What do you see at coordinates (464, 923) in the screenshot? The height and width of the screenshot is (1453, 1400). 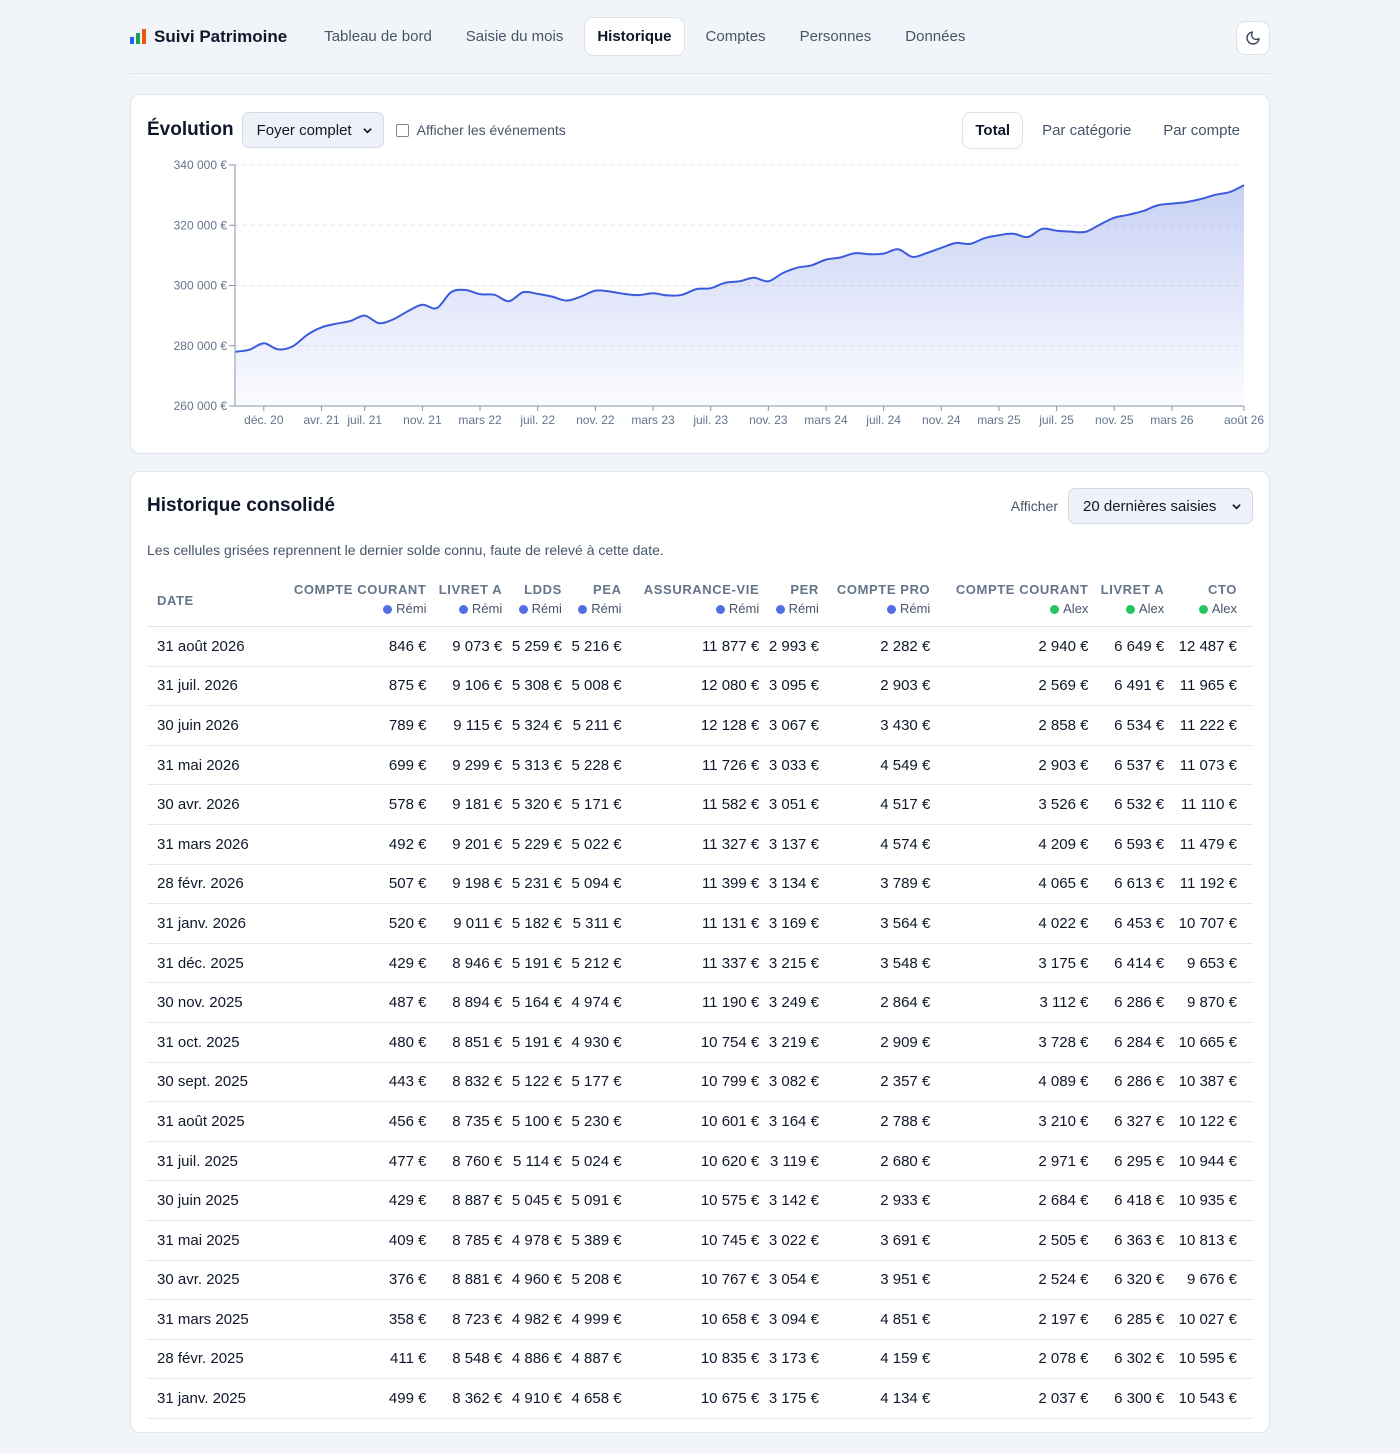 I see `balance-cell: 9 011 €` at bounding box center [464, 923].